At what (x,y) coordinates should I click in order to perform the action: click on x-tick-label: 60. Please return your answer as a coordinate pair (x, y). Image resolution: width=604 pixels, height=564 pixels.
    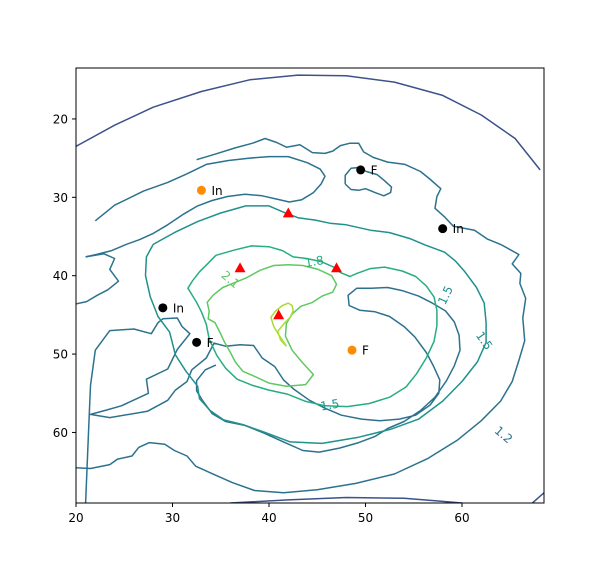
    Looking at the image, I should click on (461, 518).